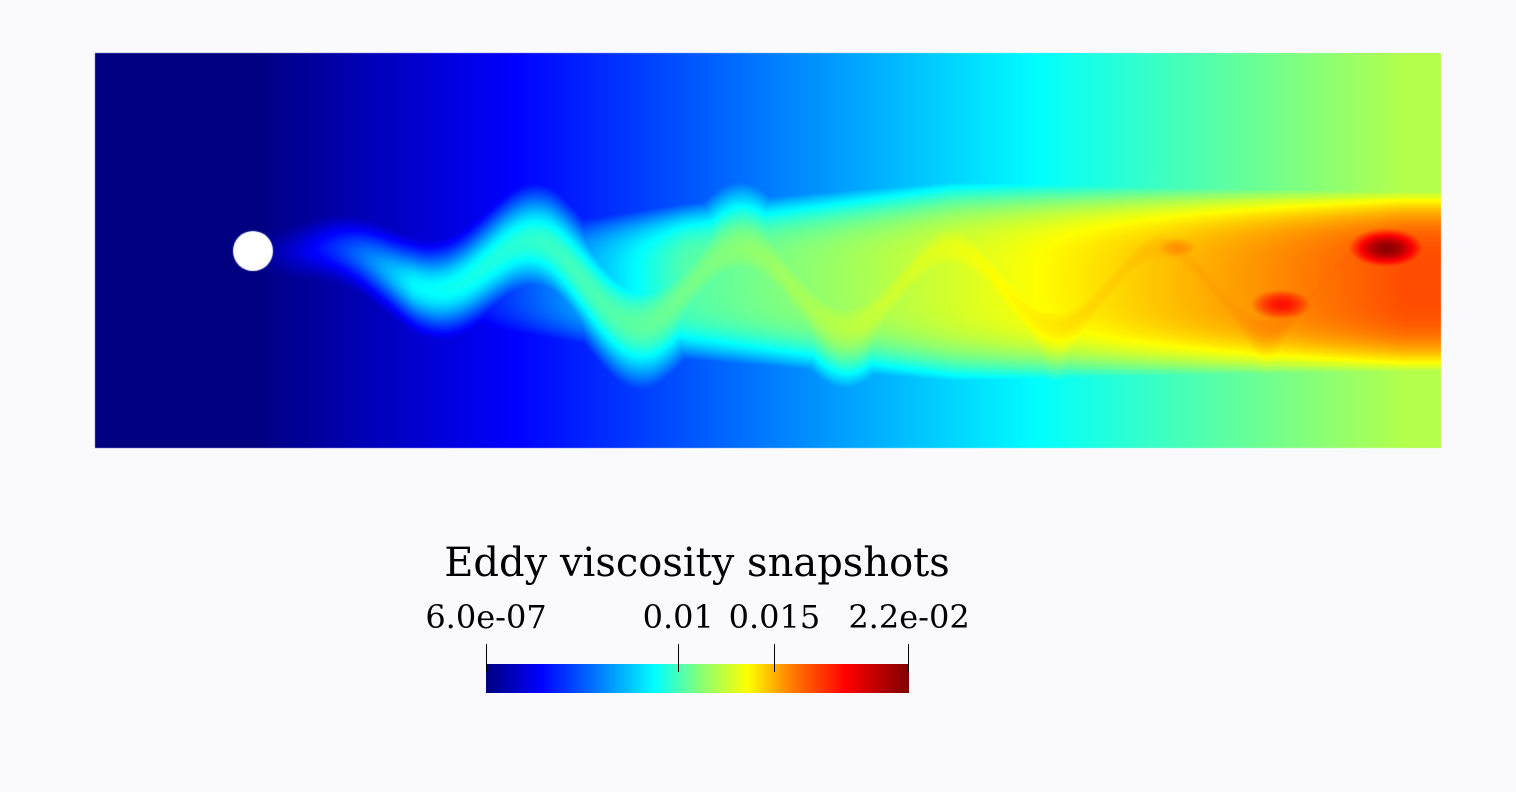 This screenshot has width=1516, height=792. Describe the element at coordinates (486, 617) in the screenshot. I see `colorbar-tick-label-min: 6.0e-07` at that location.